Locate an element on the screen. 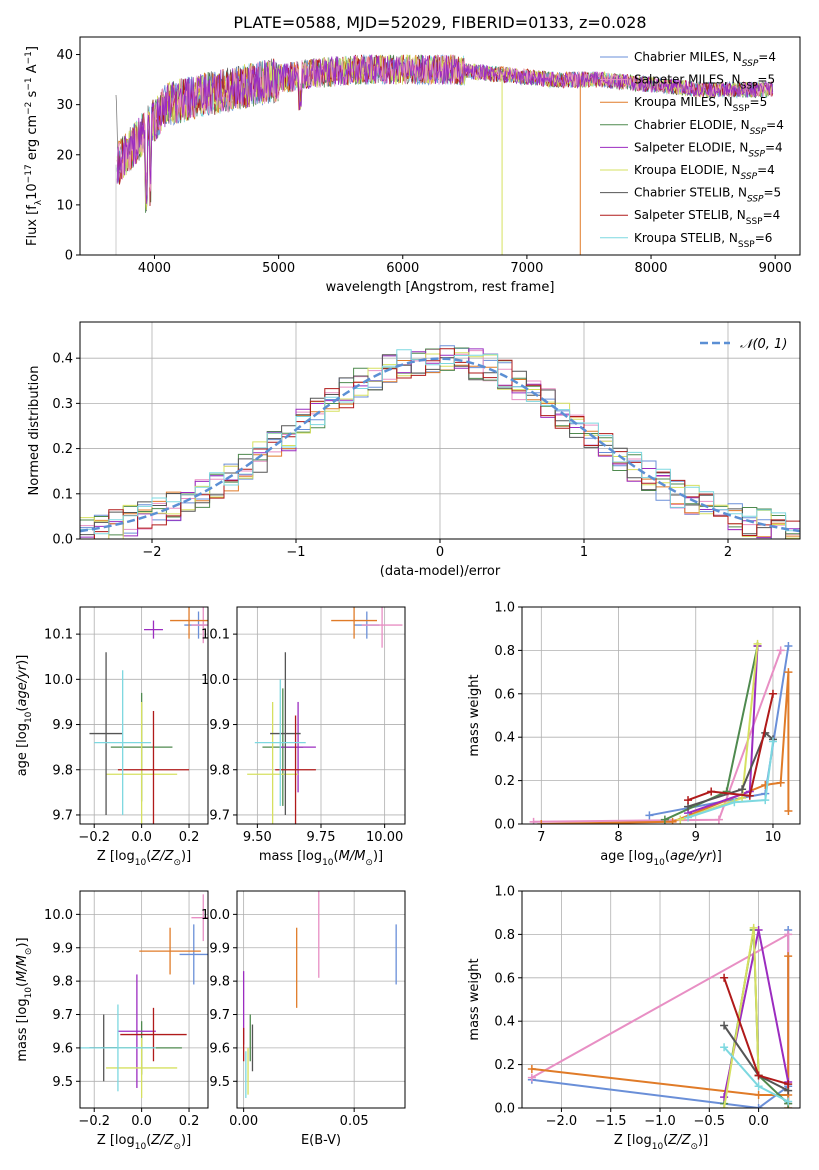  legend-label: 𝒩(0, 1) is located at coordinates (763, 344).